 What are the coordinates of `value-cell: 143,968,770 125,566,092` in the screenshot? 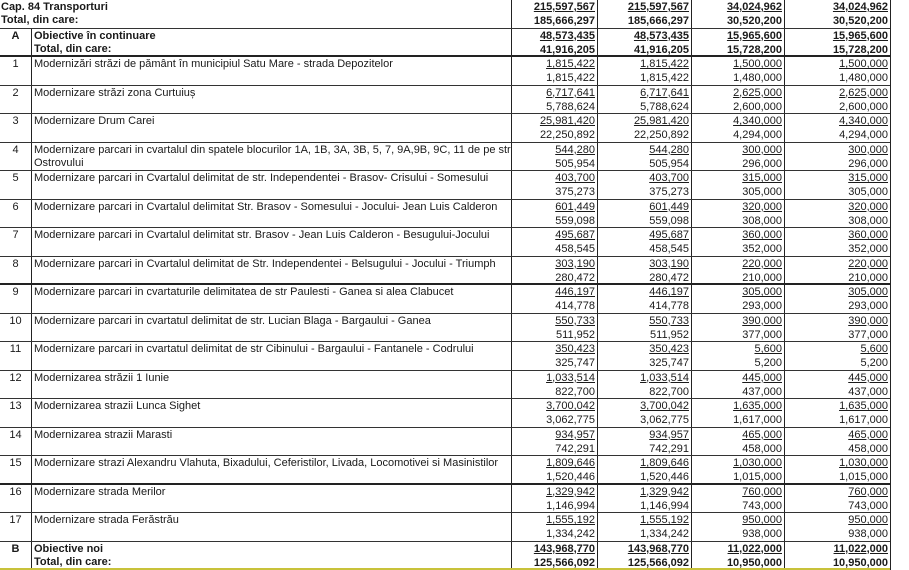 It's located at (555, 555).